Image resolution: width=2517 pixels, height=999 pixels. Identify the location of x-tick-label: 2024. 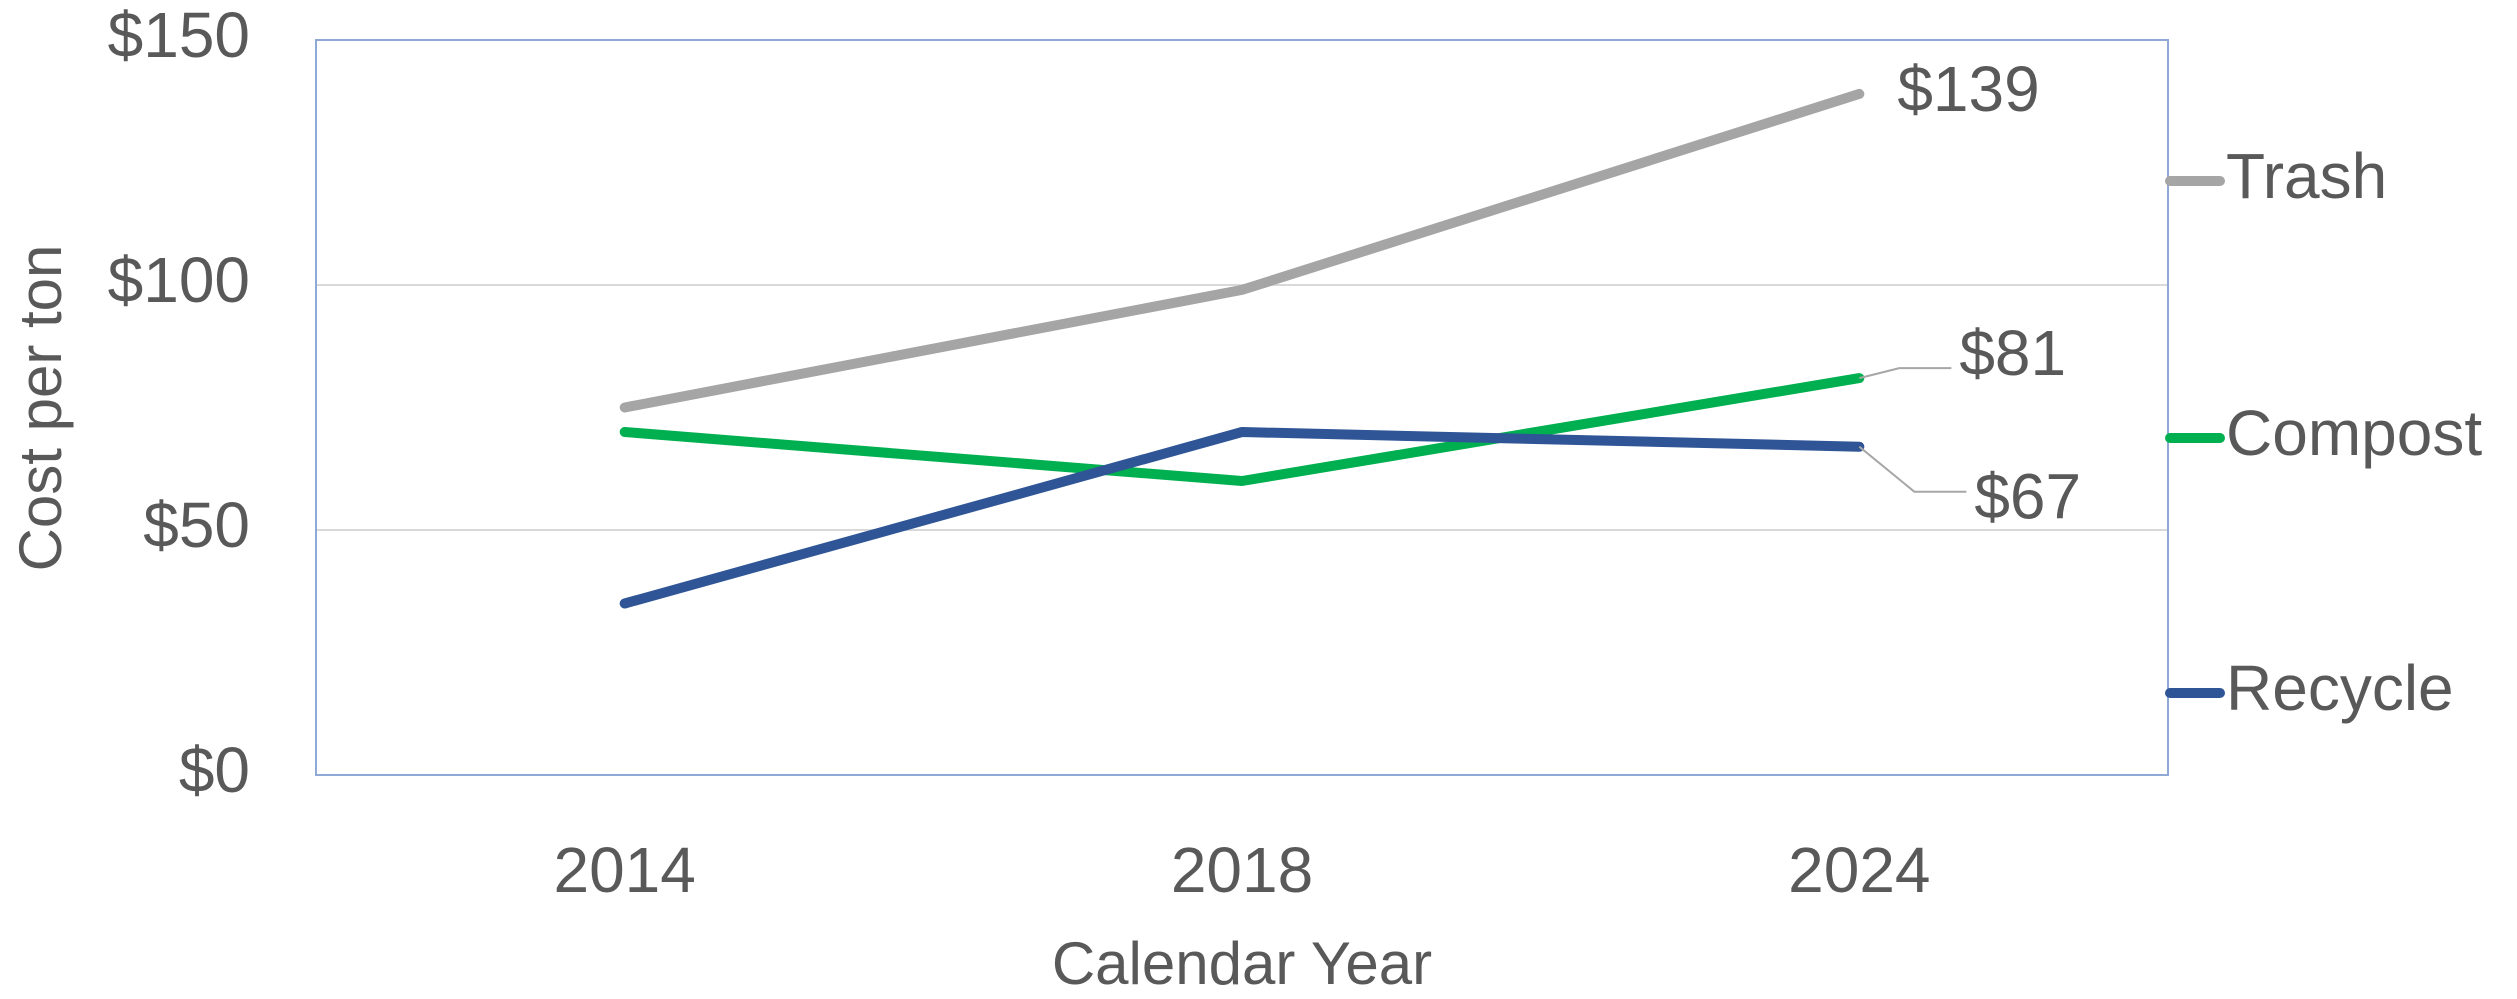
(1859, 870).